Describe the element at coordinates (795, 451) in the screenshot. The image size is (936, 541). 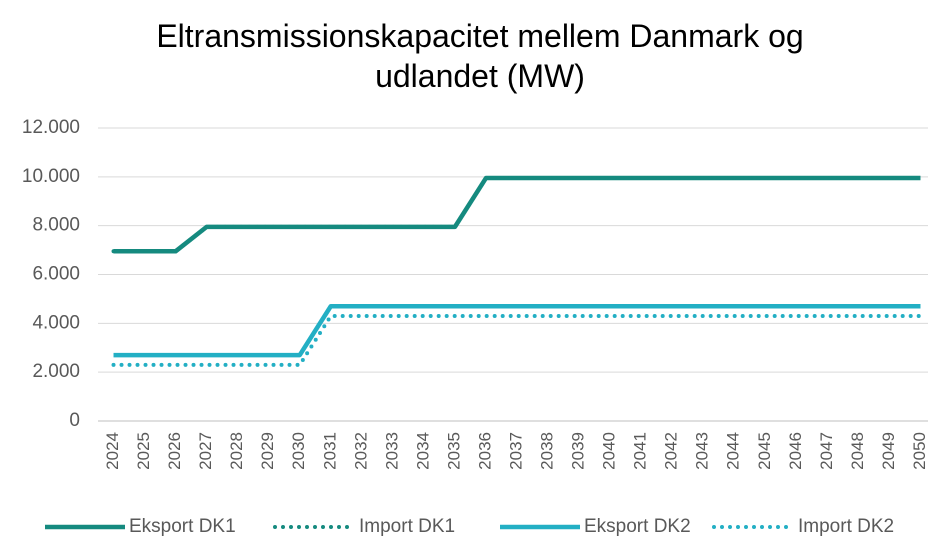
I see `x-tick-label: 2046` at that location.